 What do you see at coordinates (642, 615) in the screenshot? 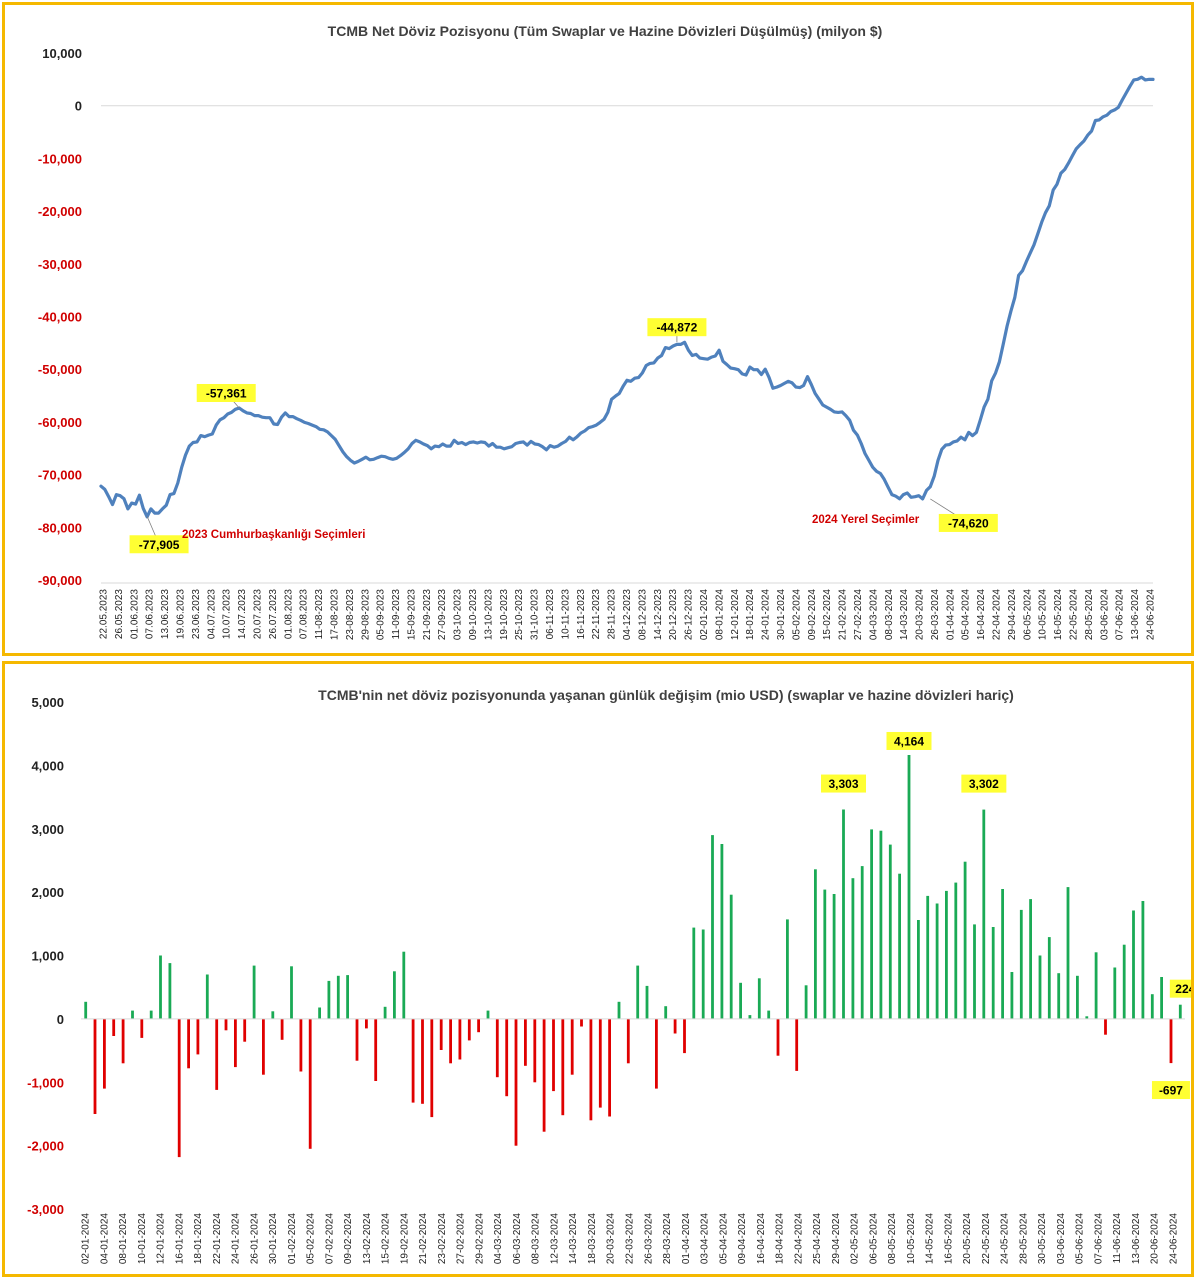
I see `x-tick-label: 08-12-2023` at bounding box center [642, 615].